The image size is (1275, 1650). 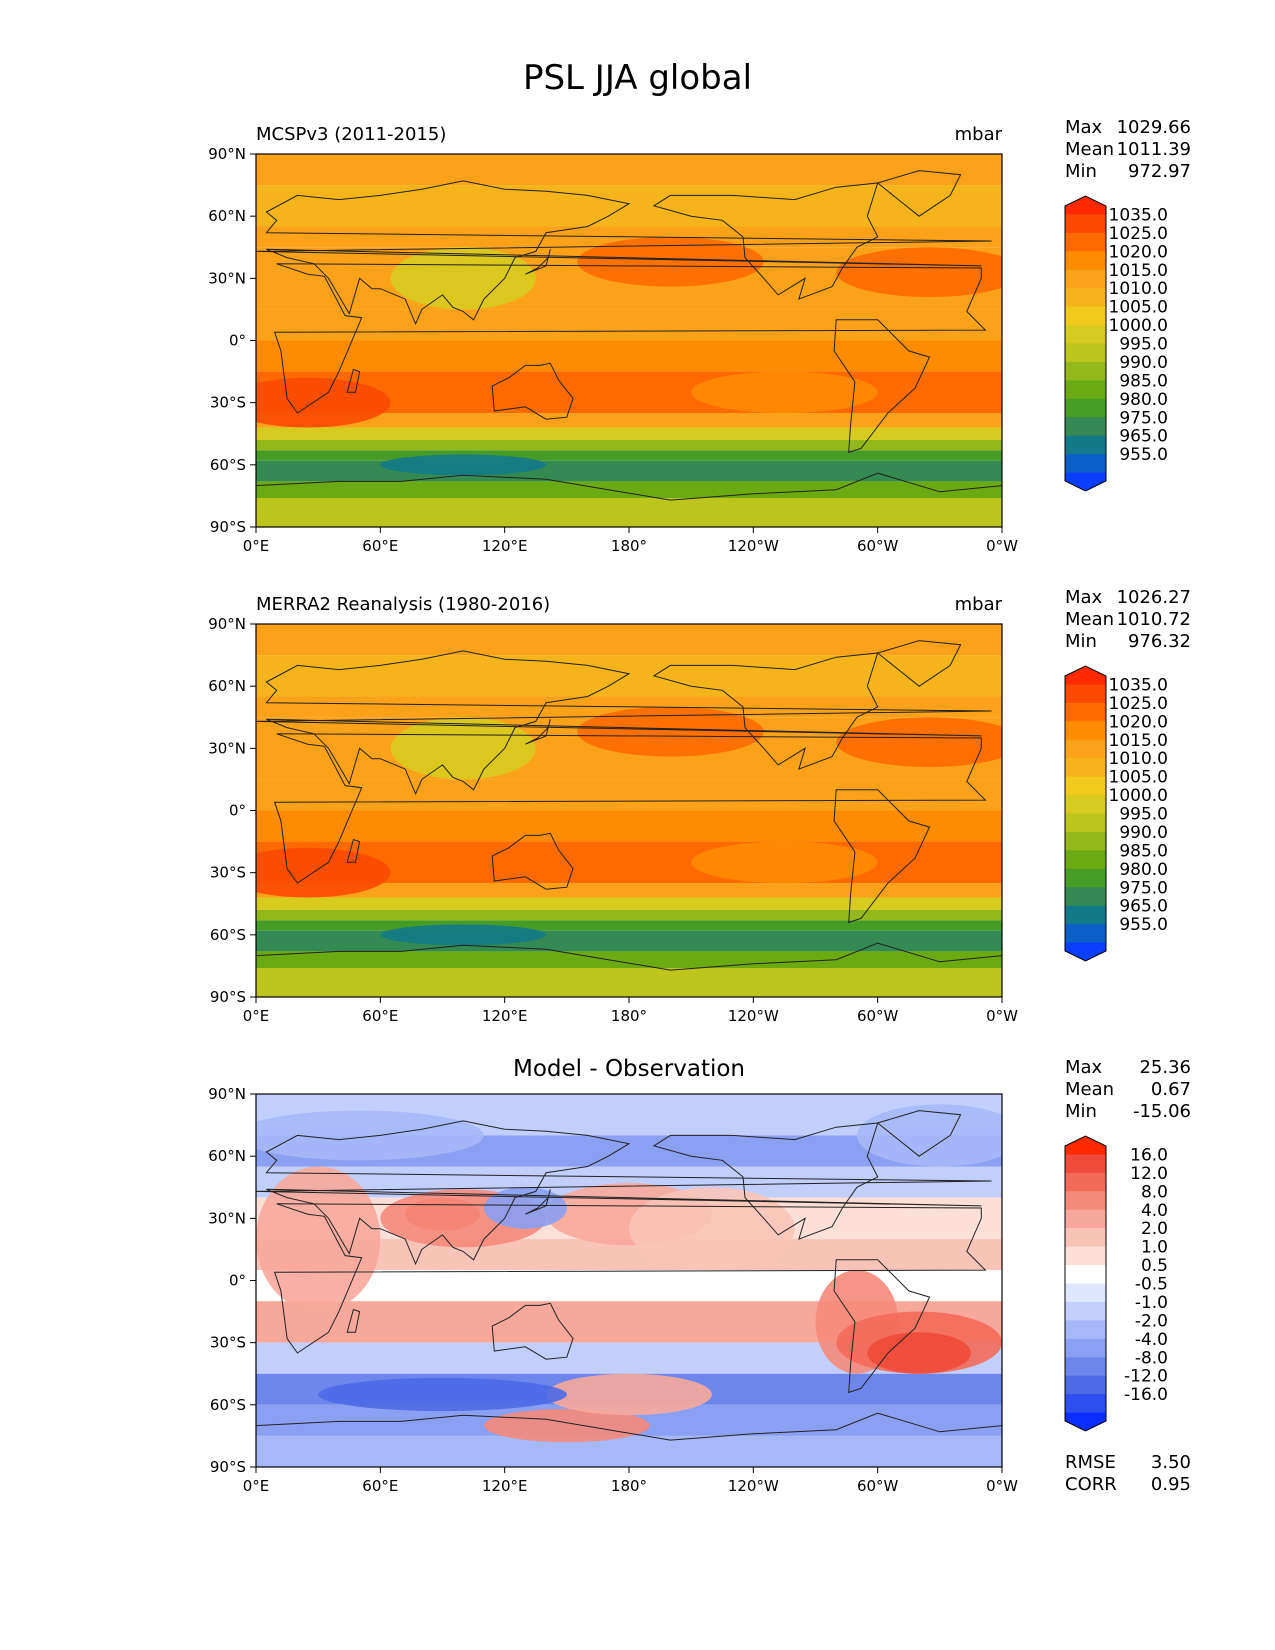 What do you see at coordinates (1154, 1266) in the screenshot?
I see `colorbar-tick-label: 0.5` at bounding box center [1154, 1266].